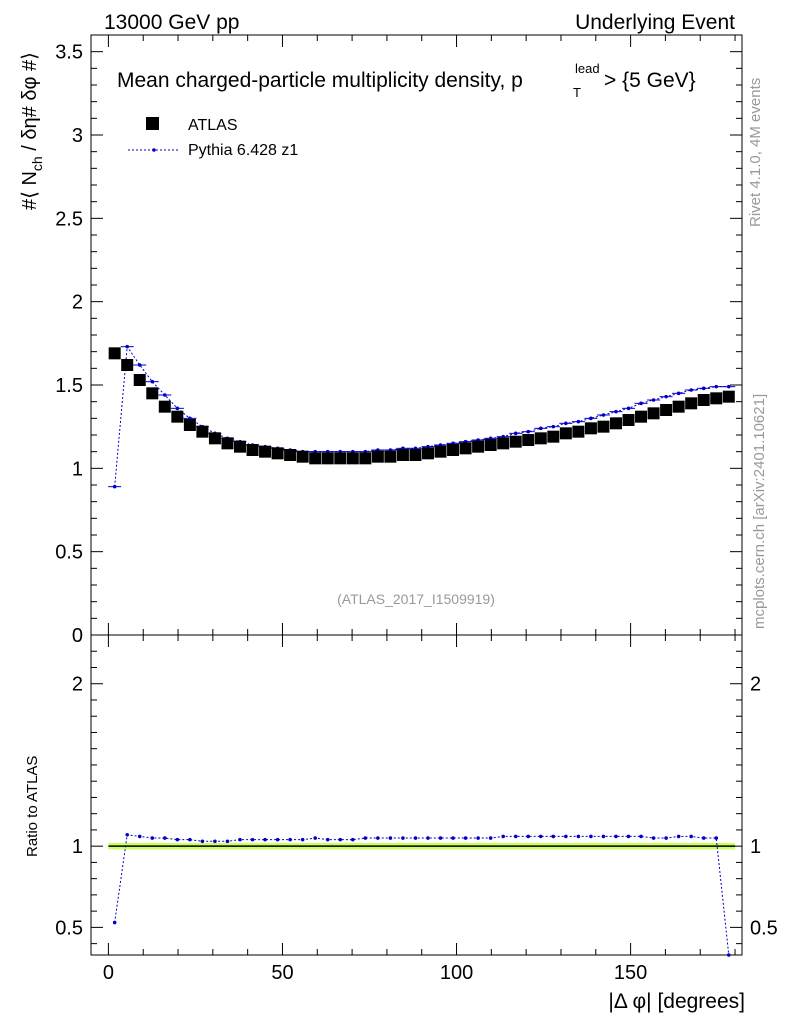 The image size is (786, 1024). What do you see at coordinates (32, 131) in the screenshot?
I see `main-ylabel: #⟨ Nch / δη# δφ #⟩` at bounding box center [32, 131].